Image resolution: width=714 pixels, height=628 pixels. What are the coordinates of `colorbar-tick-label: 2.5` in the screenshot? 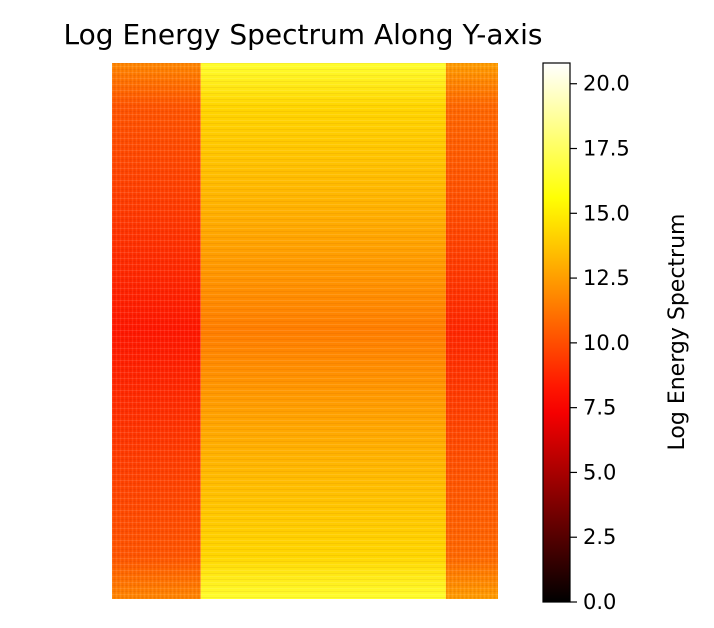 It's located at (599, 537).